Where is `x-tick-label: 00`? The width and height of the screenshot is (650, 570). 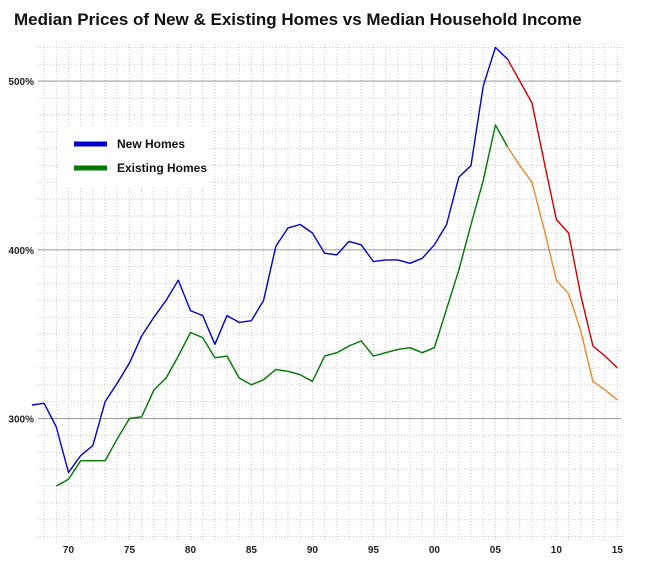 x-tick-label: 00 is located at coordinates (435, 550).